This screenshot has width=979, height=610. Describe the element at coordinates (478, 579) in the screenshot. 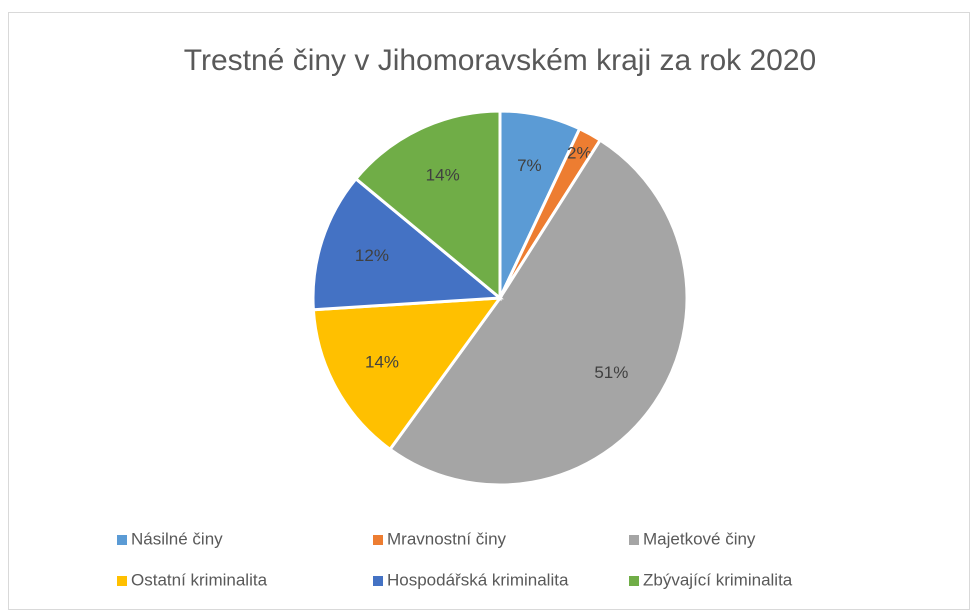

I see `legend-label: Hospodářská kriminalita` at that location.